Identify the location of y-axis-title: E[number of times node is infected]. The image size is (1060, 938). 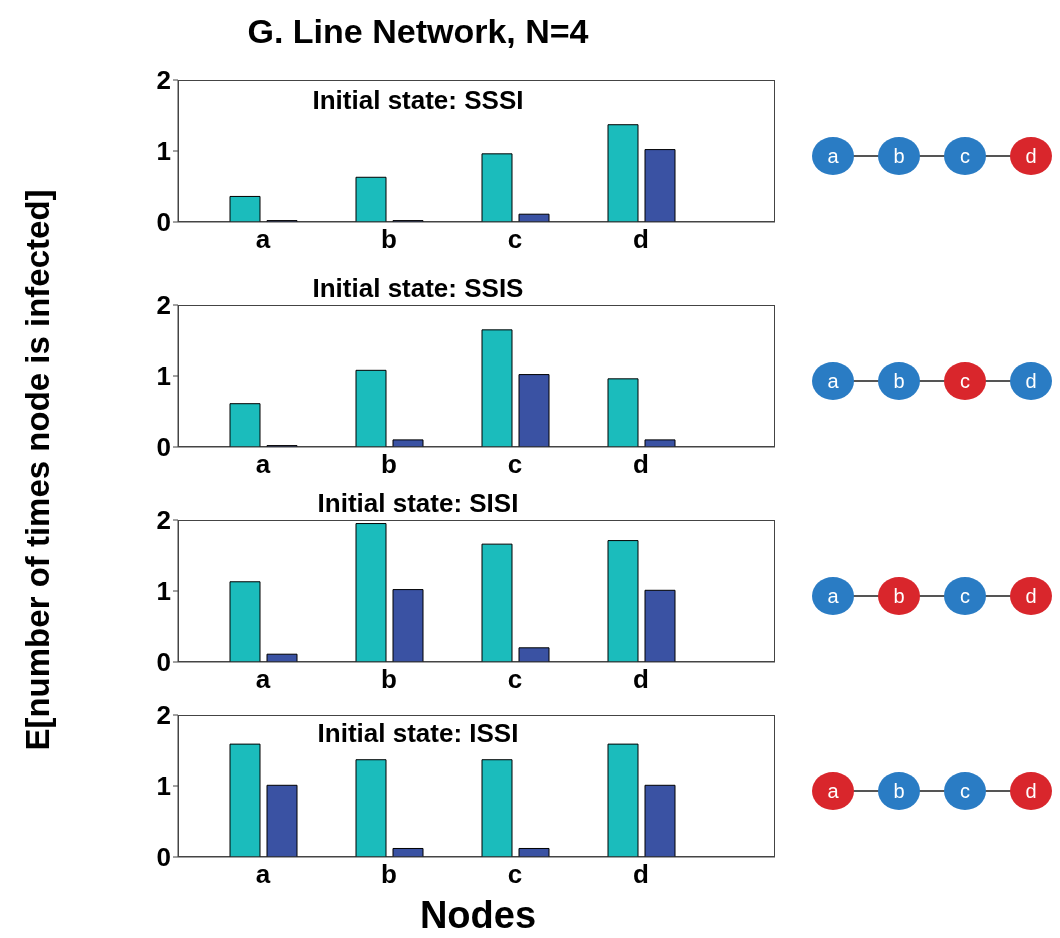
(38, 470).